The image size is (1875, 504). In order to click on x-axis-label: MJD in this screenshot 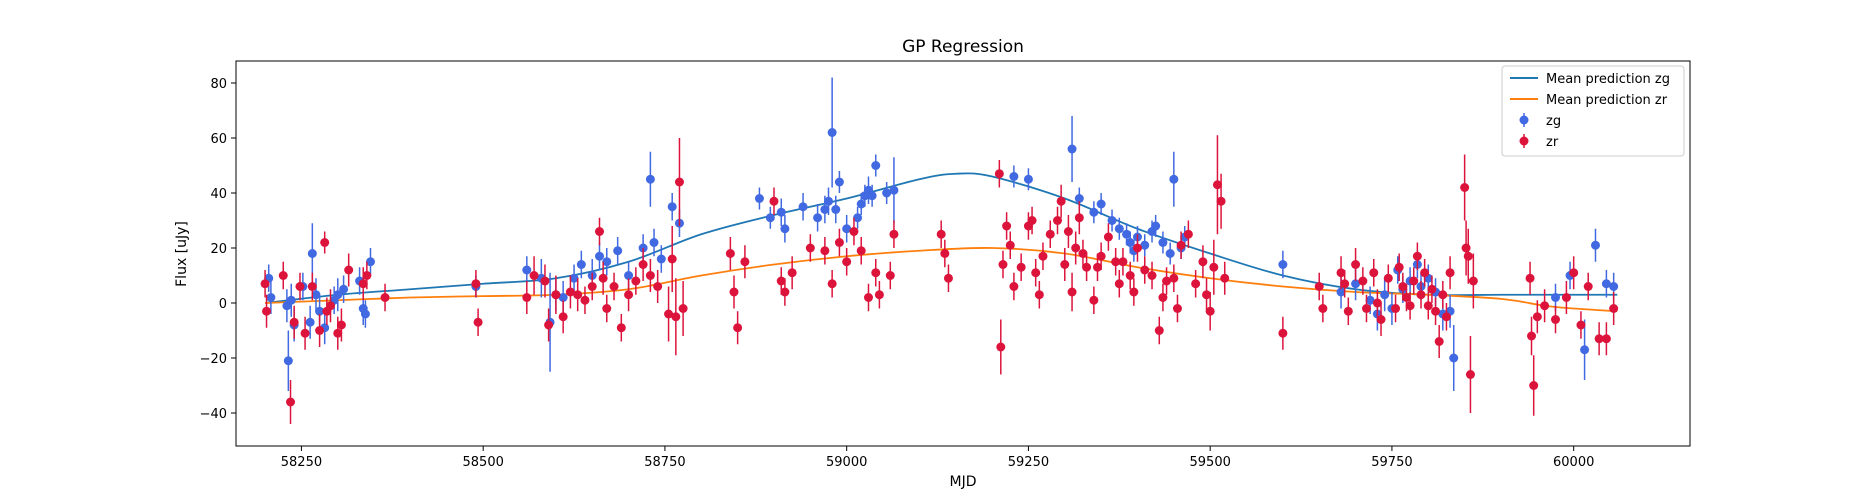, I will do `click(963, 482)`.